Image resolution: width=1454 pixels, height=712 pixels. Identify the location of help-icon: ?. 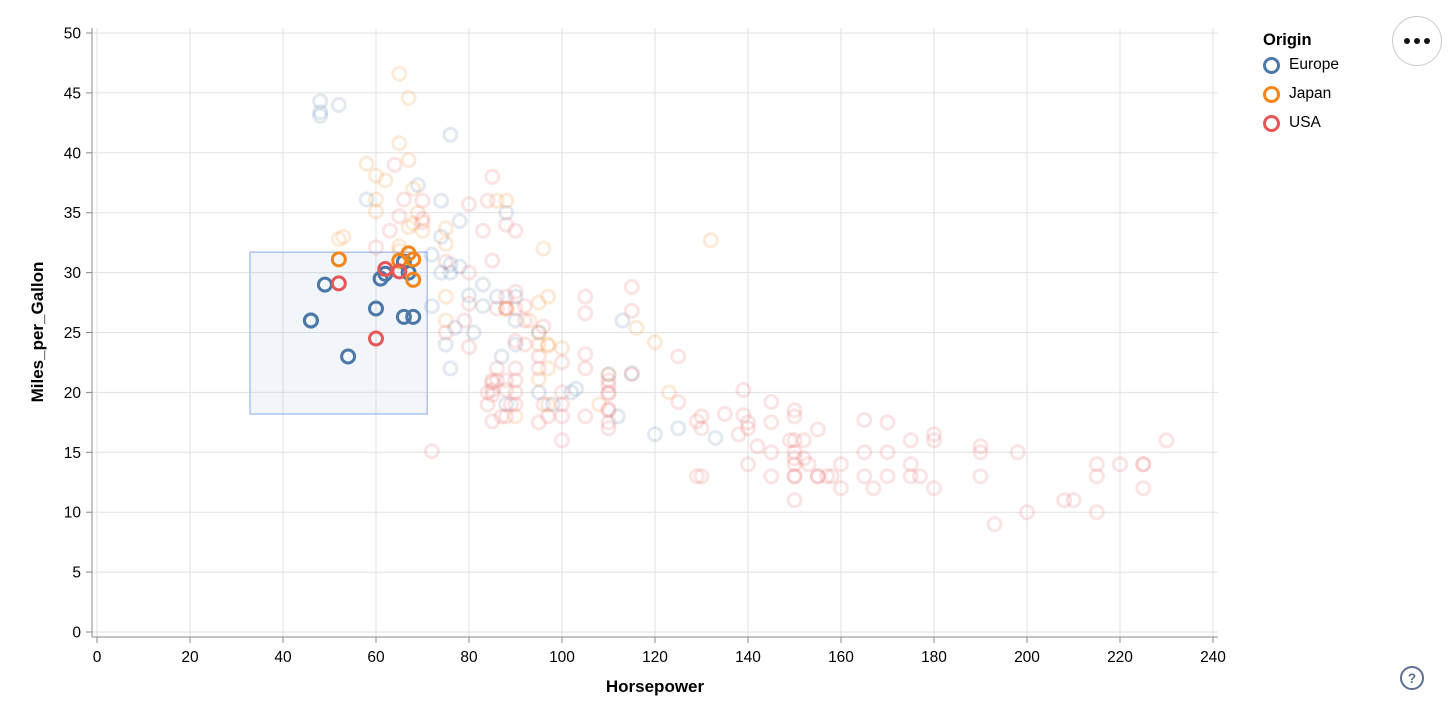
(1412, 678).